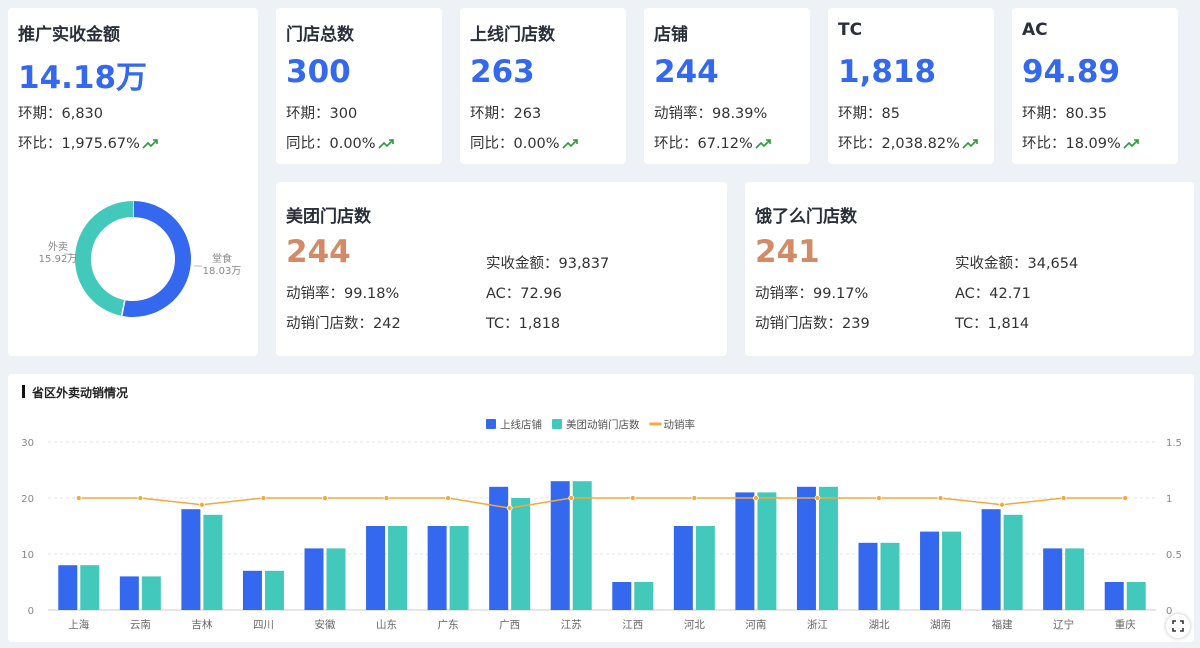 The image size is (1200, 648). Describe the element at coordinates (812, 324) in the screenshot. I see `platform-left2: 动销门店数：239` at that location.